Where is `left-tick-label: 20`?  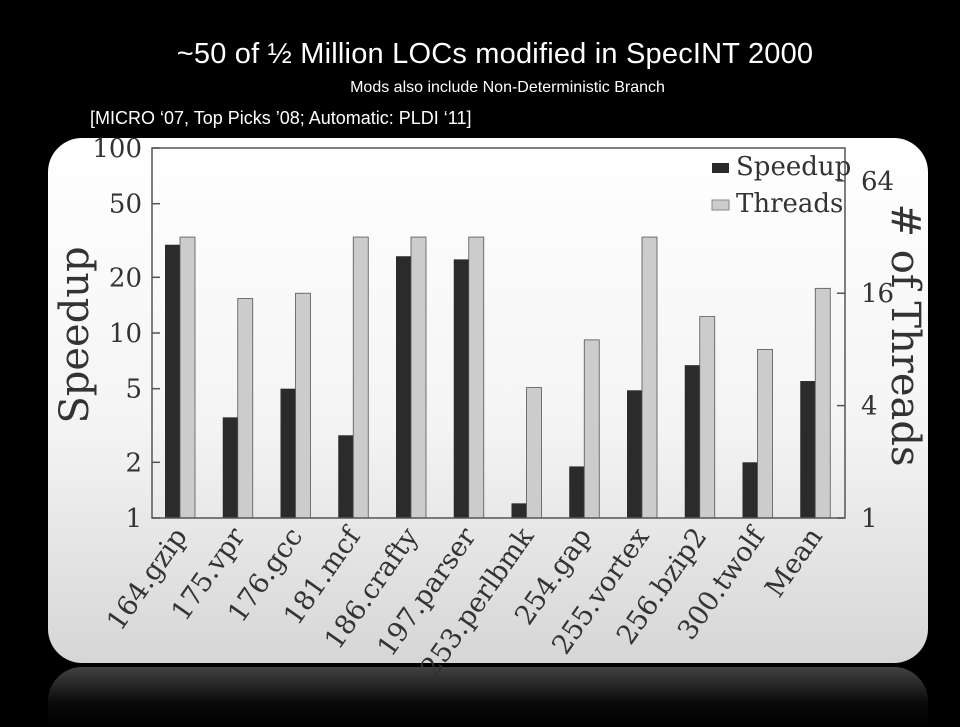
left-tick-label: 20 is located at coordinates (125, 278).